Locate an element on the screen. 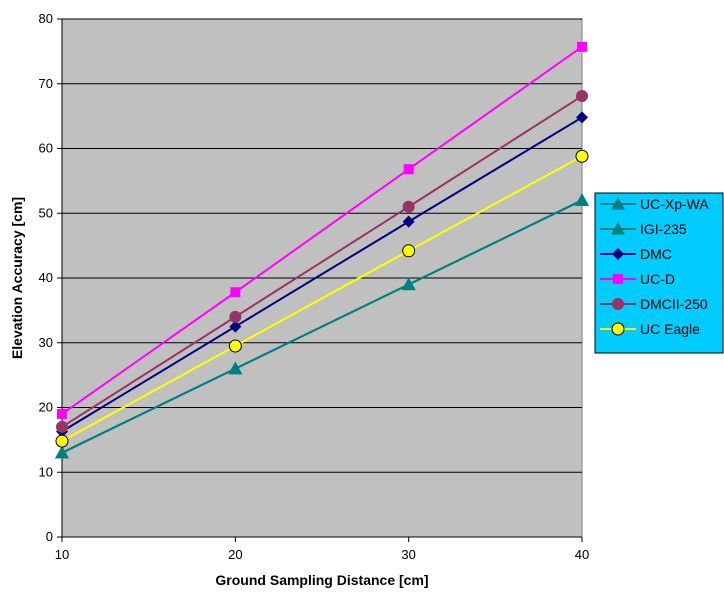 Image resolution: width=724 pixels, height=596 pixels. legend-item: IGI-235 is located at coordinates (643, 229).